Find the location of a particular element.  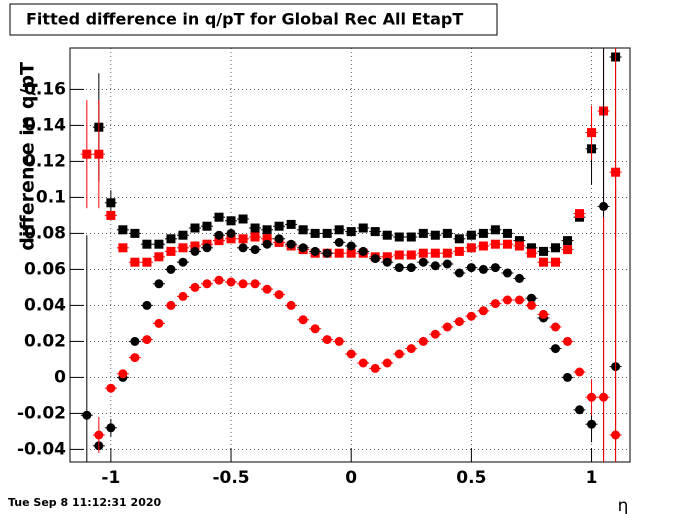

x-tick-label: 0.5 is located at coordinates (471, 478).